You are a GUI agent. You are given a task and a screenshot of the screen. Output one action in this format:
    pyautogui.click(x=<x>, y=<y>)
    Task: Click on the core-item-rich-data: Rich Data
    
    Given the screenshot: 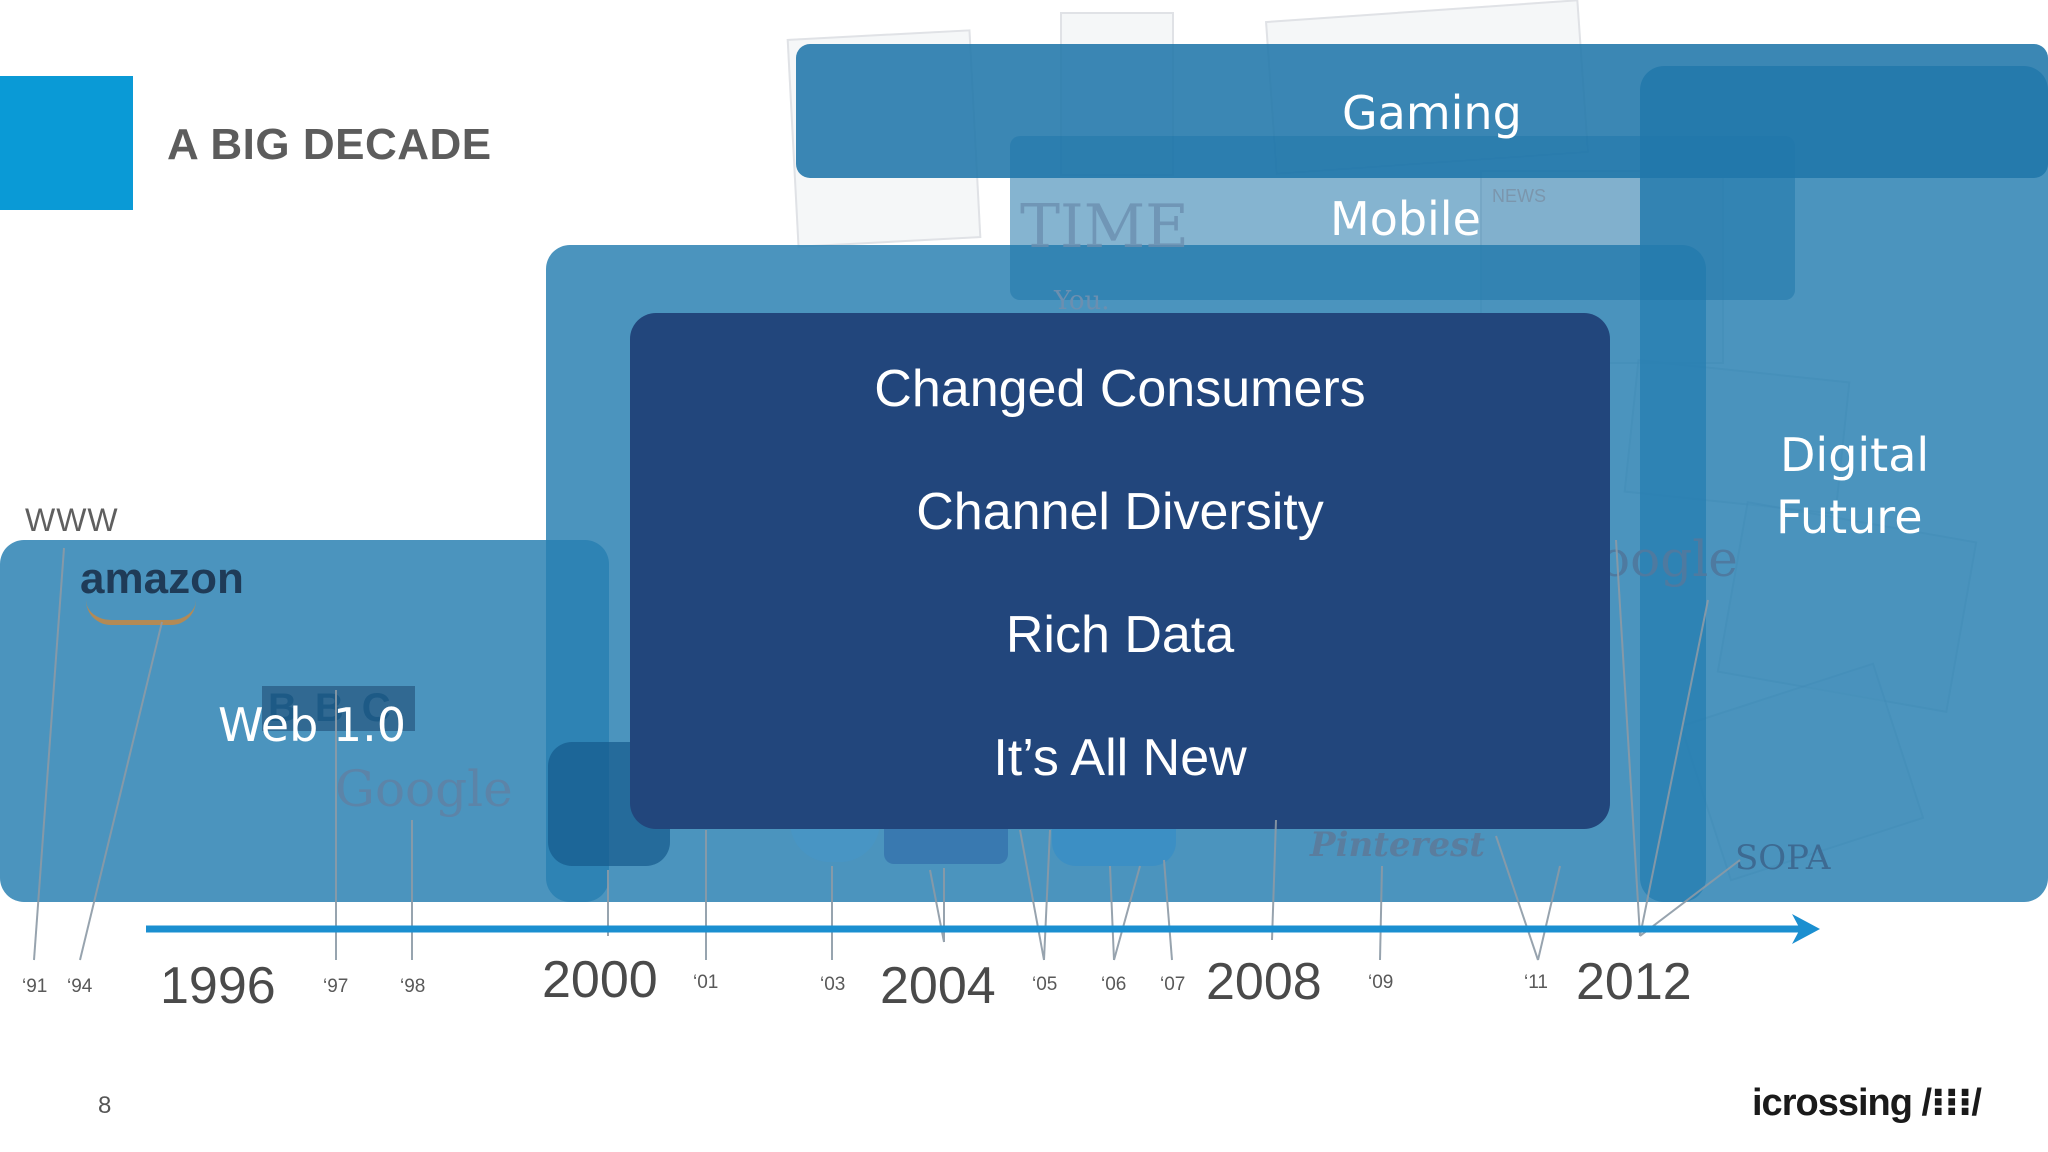 What is the action you would take?
    pyautogui.click(x=1120, y=635)
    